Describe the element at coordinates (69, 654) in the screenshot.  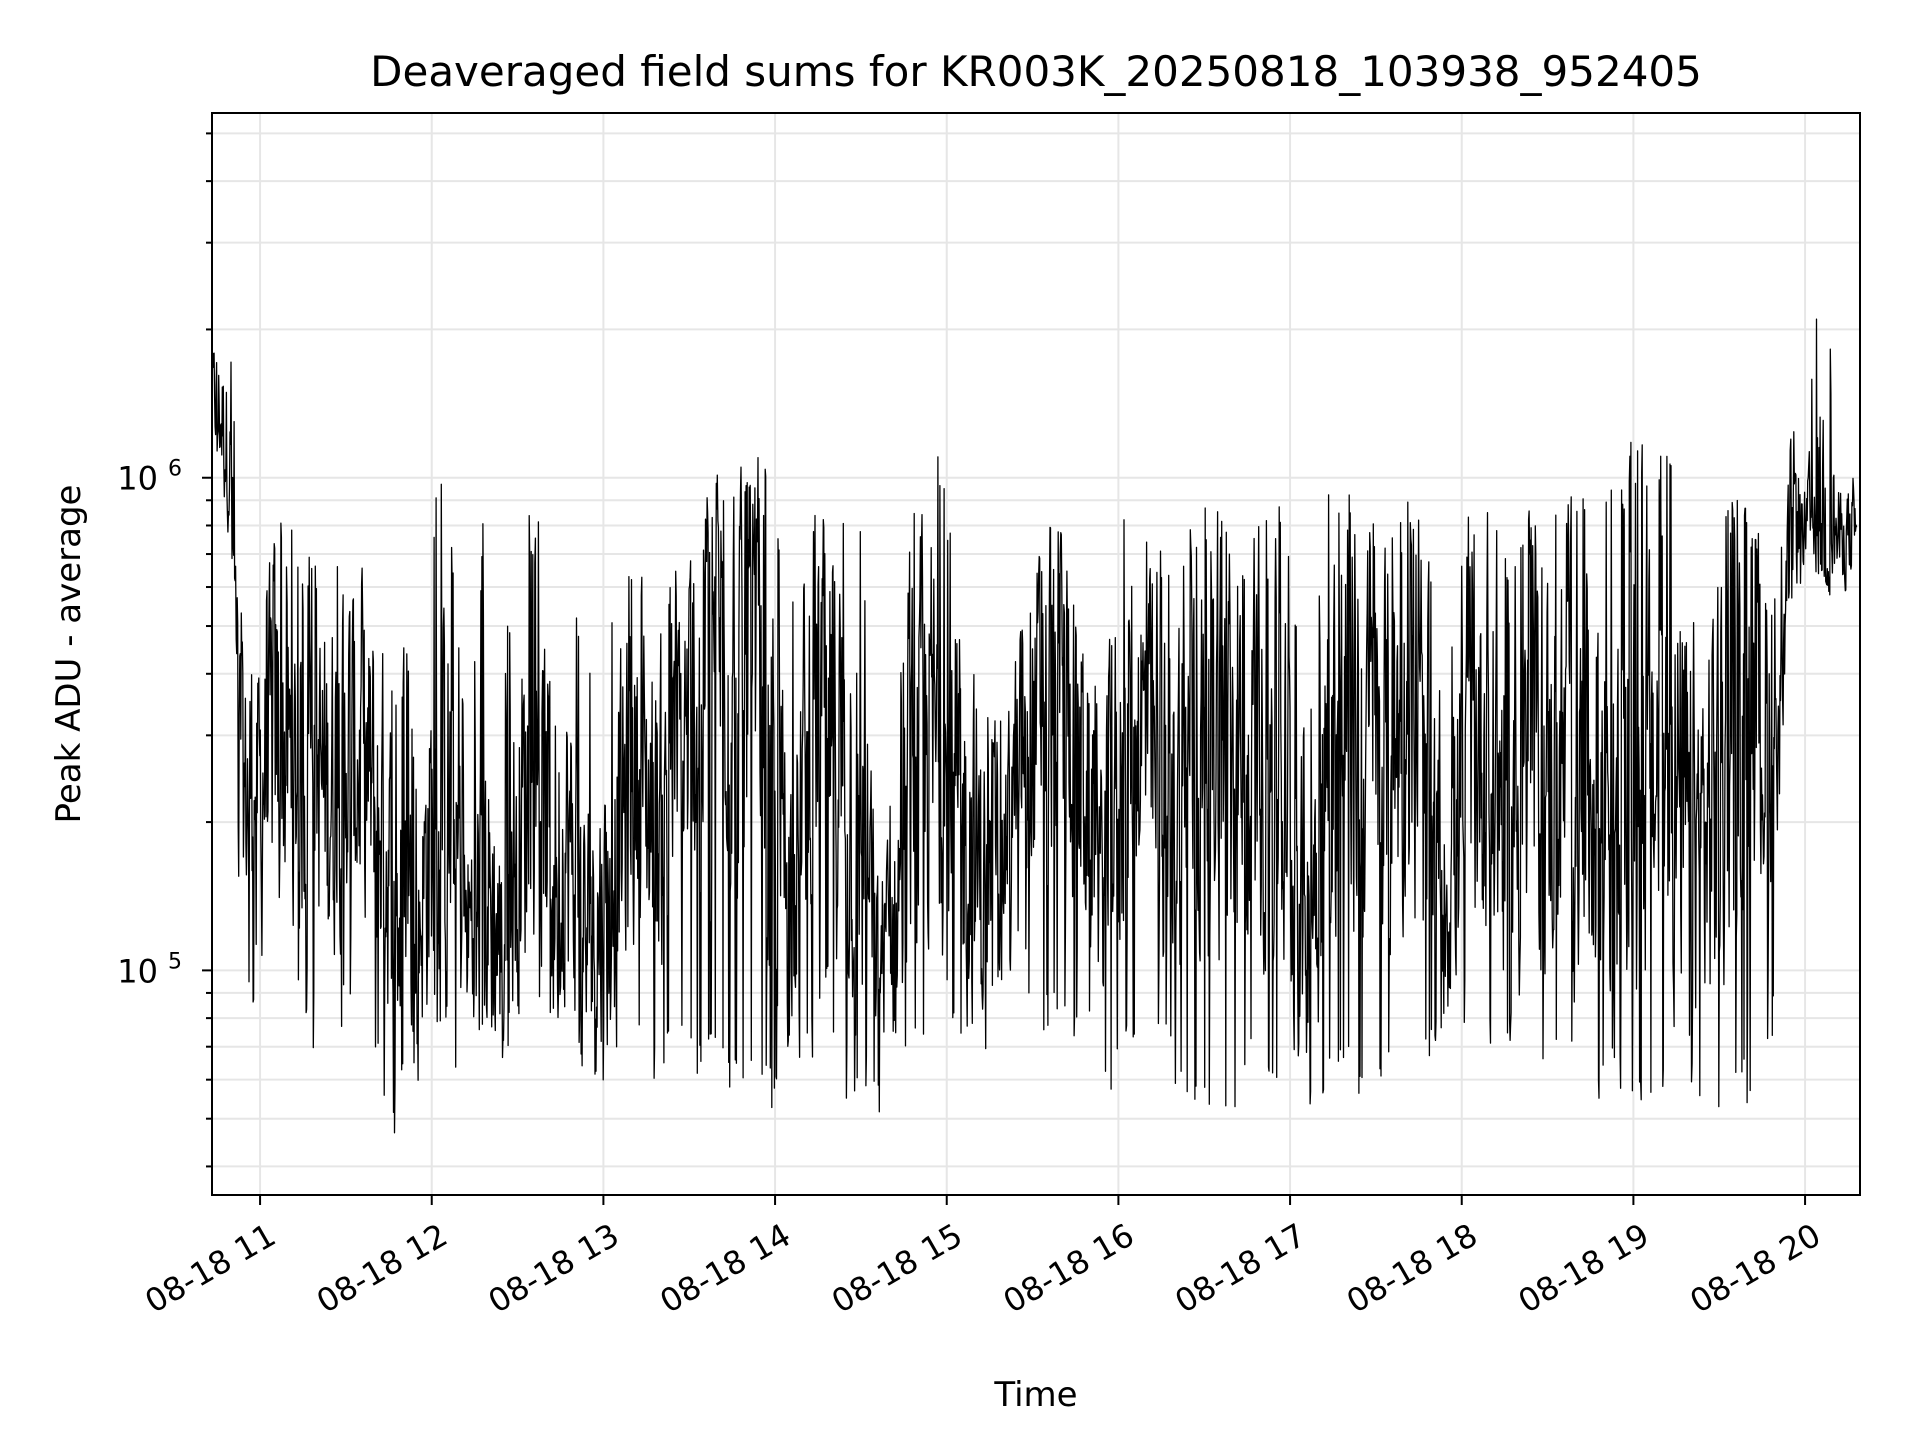
I see `y-axis-label: Peak ADU - average` at that location.